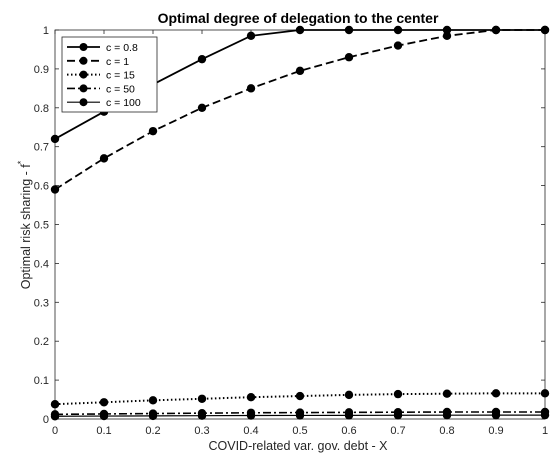 The width and height of the screenshot is (558, 456). What do you see at coordinates (41, 109) in the screenshot?
I see `y-tick-label: 0.8` at bounding box center [41, 109].